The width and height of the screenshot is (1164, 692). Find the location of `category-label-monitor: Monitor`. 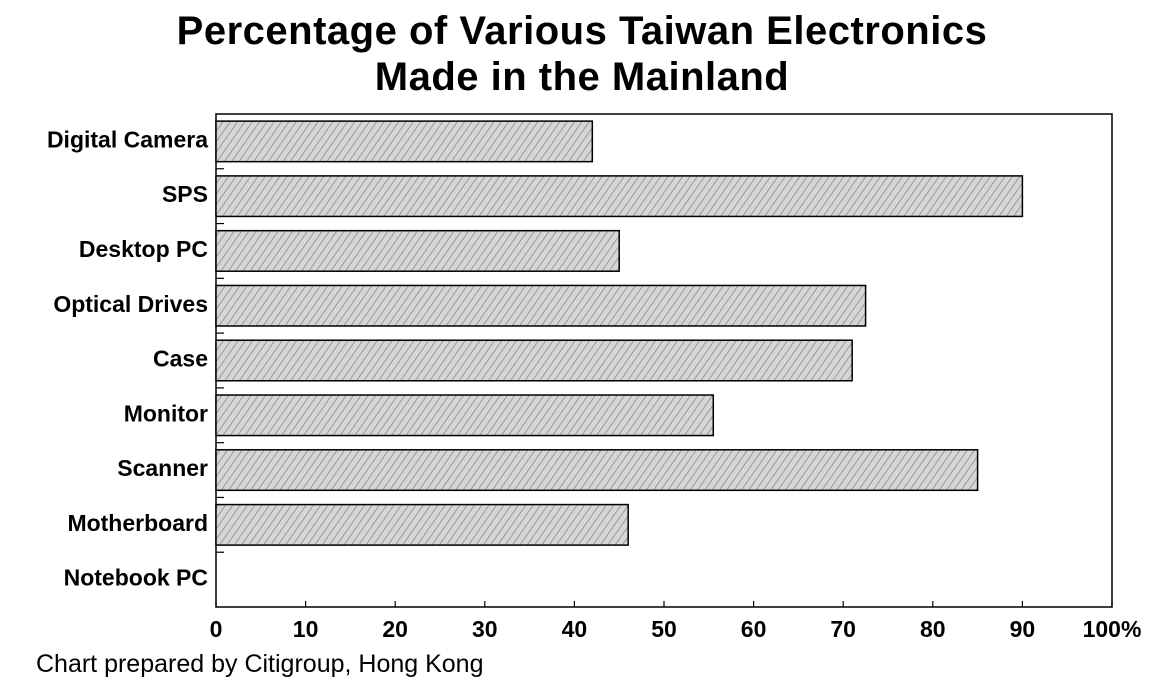

category-label-monitor: Monitor is located at coordinates (166, 413).